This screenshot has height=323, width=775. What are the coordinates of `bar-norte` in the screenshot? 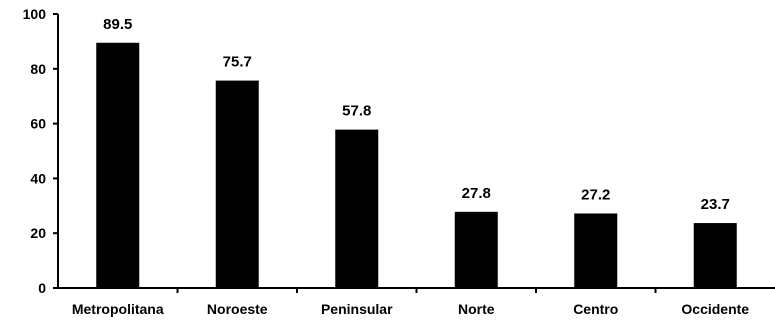 It's located at (476, 249).